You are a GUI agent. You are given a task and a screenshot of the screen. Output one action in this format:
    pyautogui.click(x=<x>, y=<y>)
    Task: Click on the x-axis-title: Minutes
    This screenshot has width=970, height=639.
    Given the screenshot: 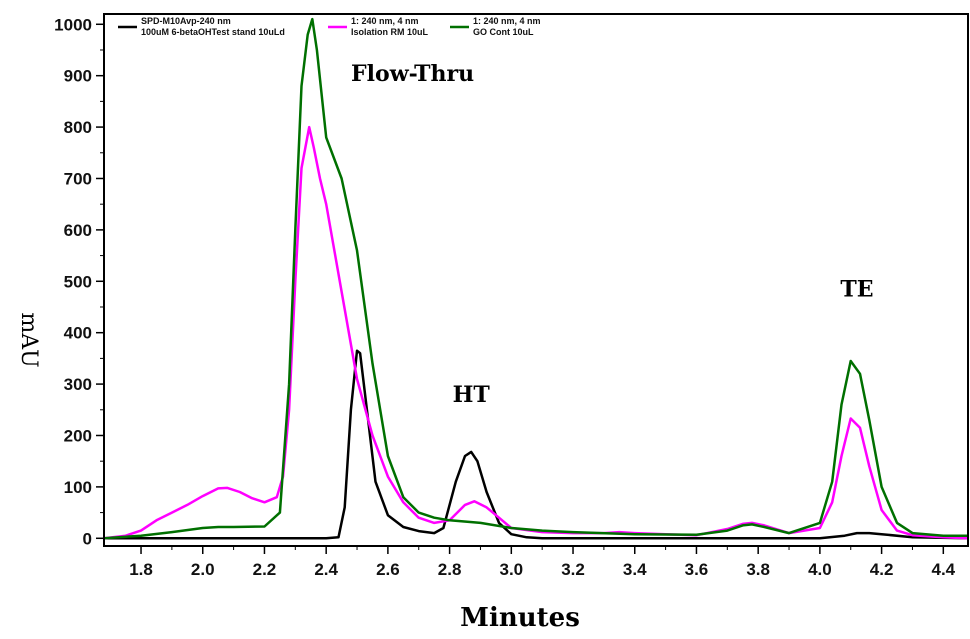 What is the action you would take?
    pyautogui.click(x=520, y=618)
    